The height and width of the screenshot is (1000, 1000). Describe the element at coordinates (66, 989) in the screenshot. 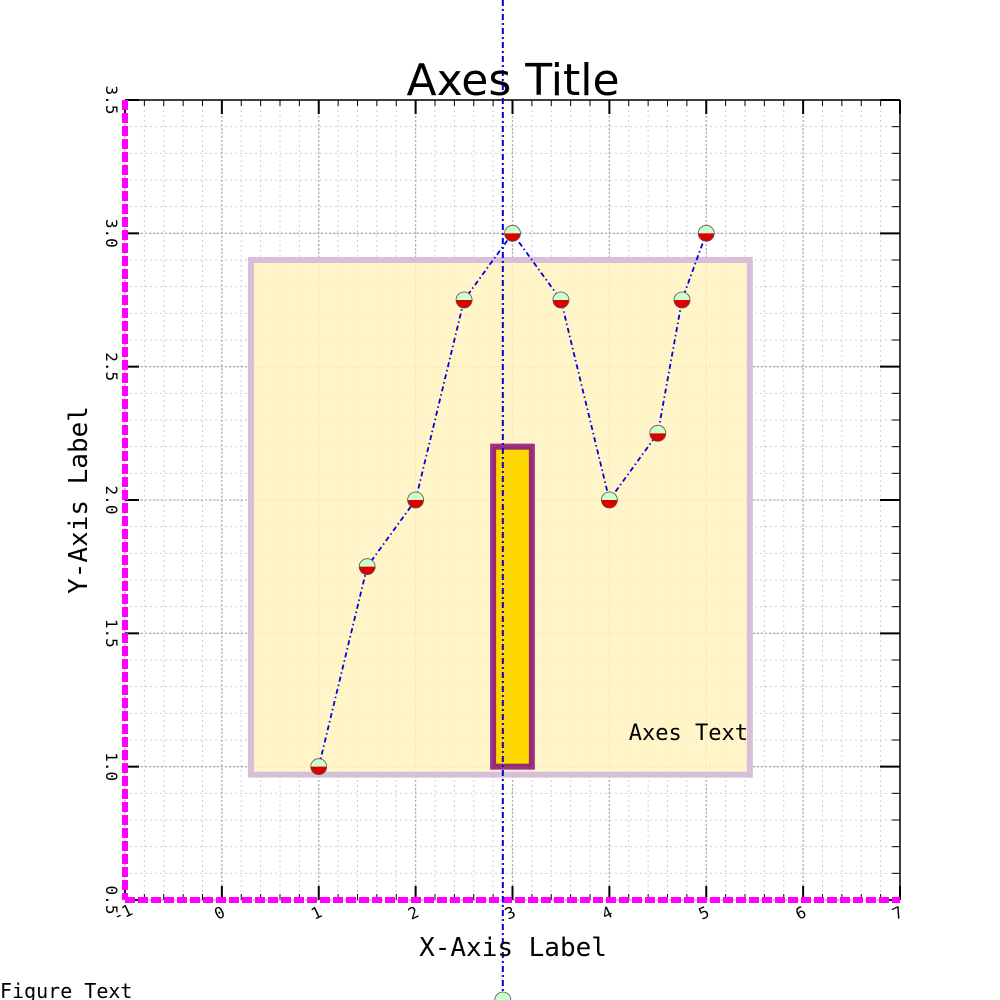

I see `figure-text: Figure Text` at that location.